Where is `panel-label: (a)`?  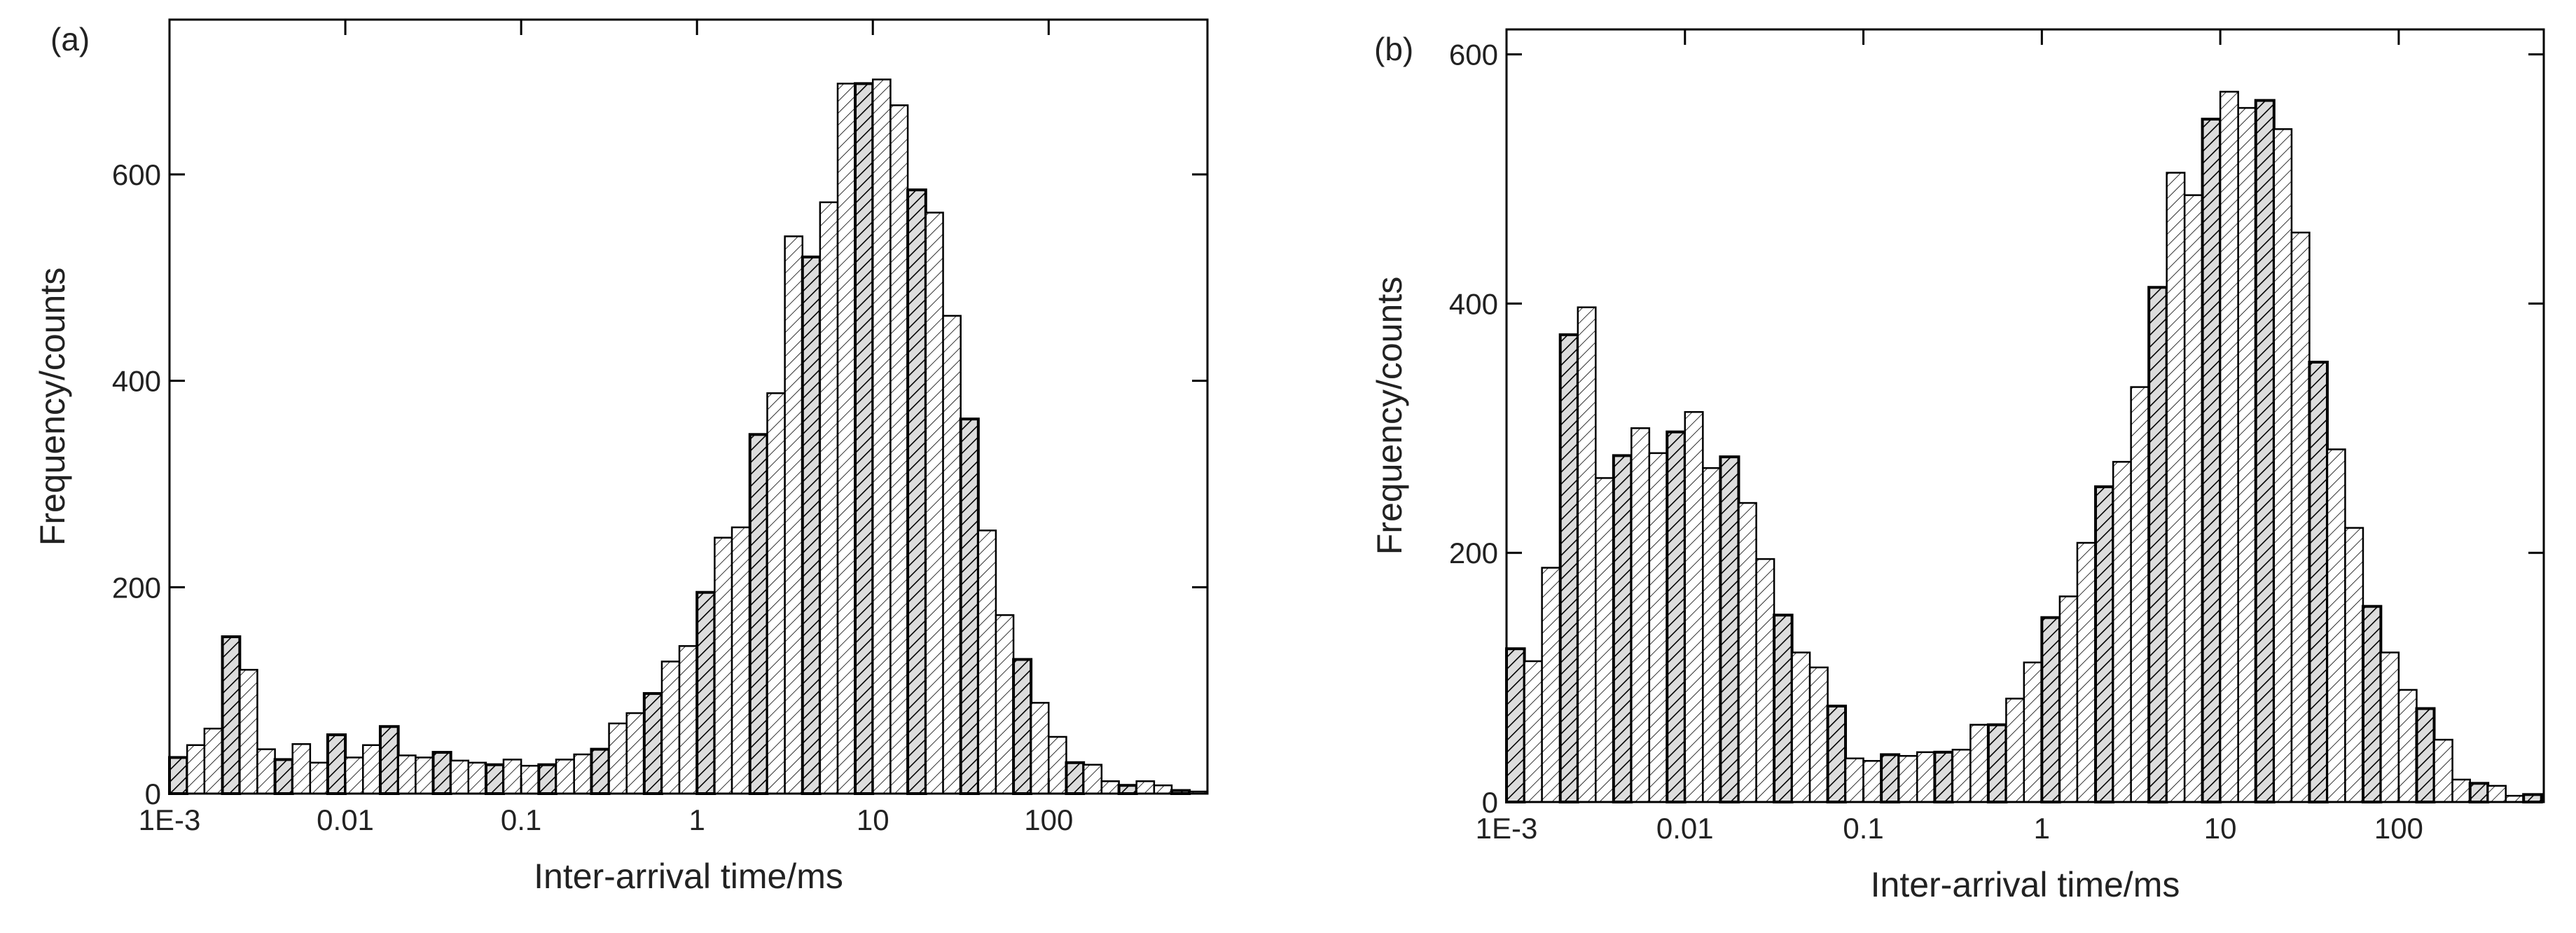 panel-label: (a) is located at coordinates (70, 39).